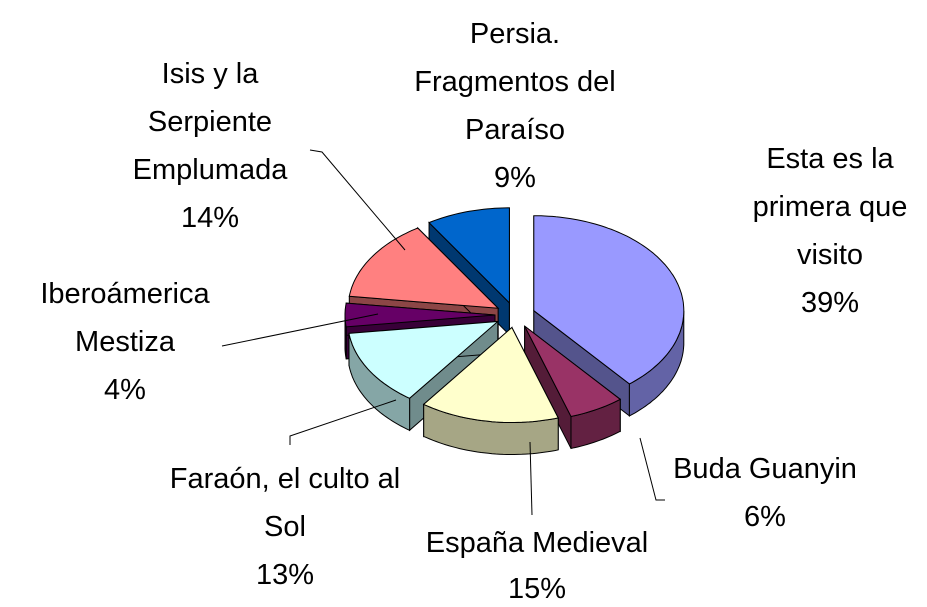 The width and height of the screenshot is (927, 607). What do you see at coordinates (210, 218) in the screenshot?
I see `value-label: 14%` at bounding box center [210, 218].